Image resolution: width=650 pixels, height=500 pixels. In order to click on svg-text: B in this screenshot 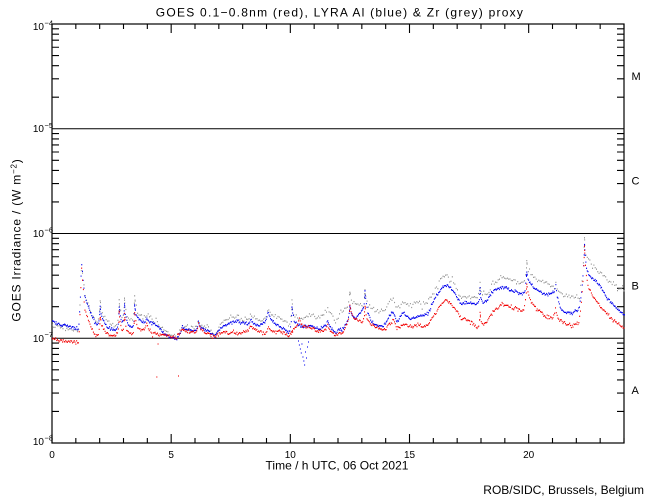, I will do `click(635, 287)`.